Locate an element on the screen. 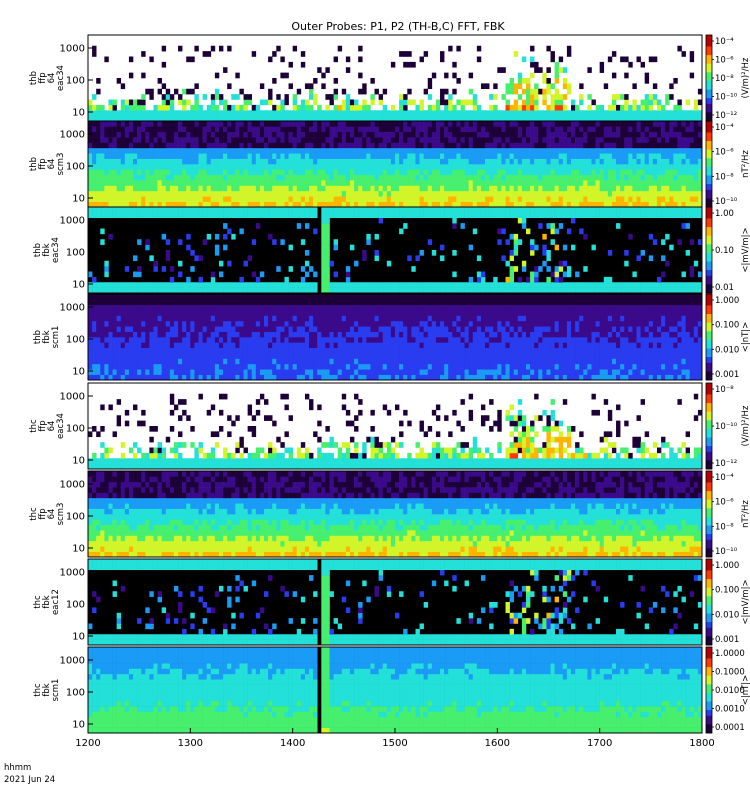 The image size is (750, 800). colorbar-tick-label: 0.0100 is located at coordinates (730, 691).